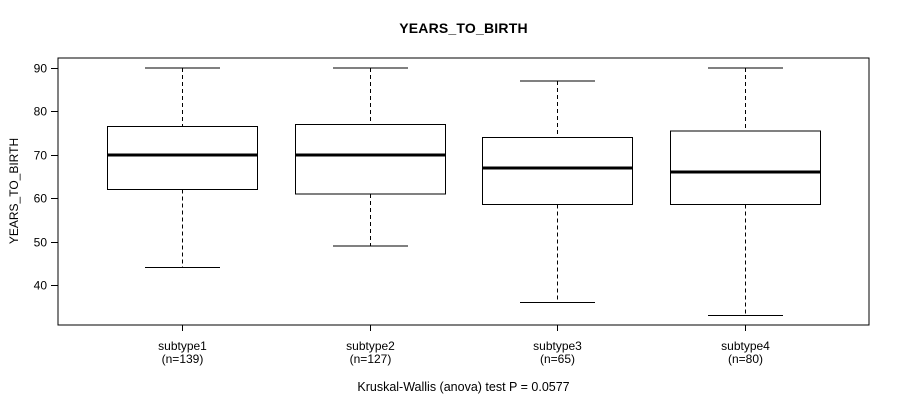 The image size is (900, 400). What do you see at coordinates (41, 156) in the screenshot?
I see `y-axis-tick-label: 70` at bounding box center [41, 156].